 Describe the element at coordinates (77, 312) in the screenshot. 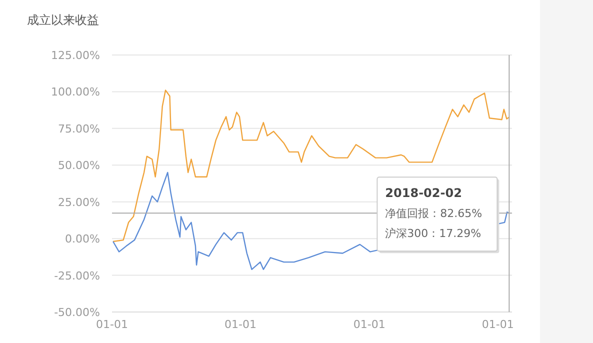

I see `y-tick-label: -50.00%` at that location.